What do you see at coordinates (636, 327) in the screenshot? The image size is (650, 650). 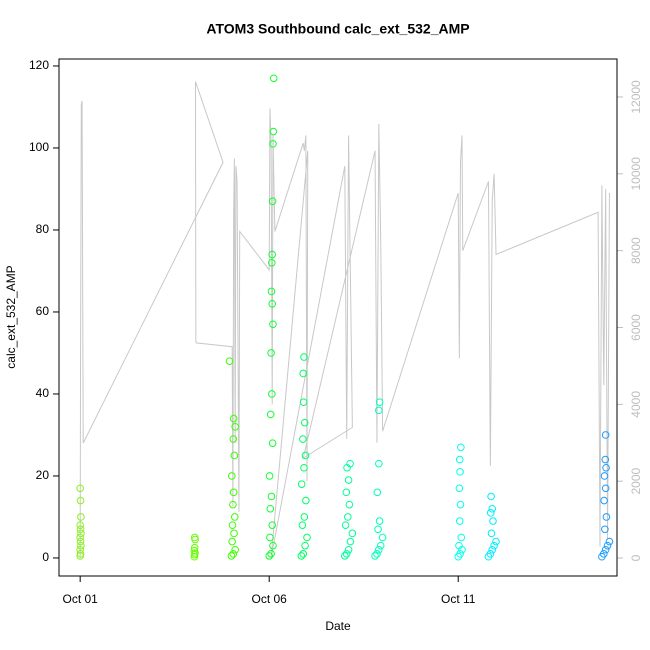 I see `y2-tick-label: 6000` at bounding box center [636, 327].